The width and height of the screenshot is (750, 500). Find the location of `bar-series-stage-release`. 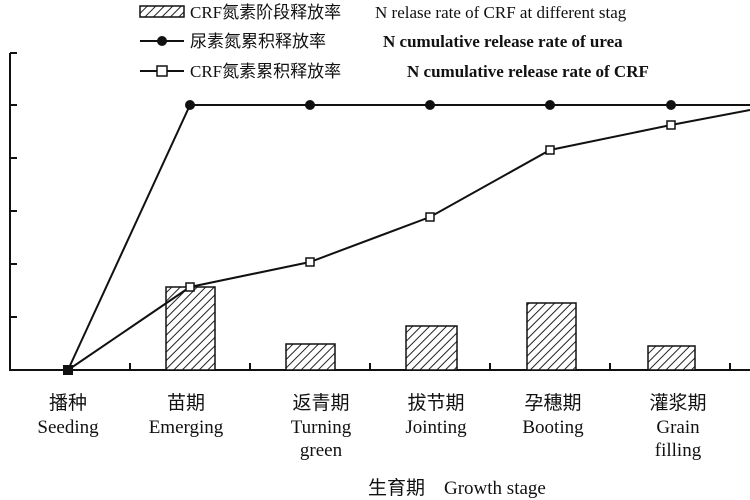

bar-series-stage-release is located at coordinates (430, 328).